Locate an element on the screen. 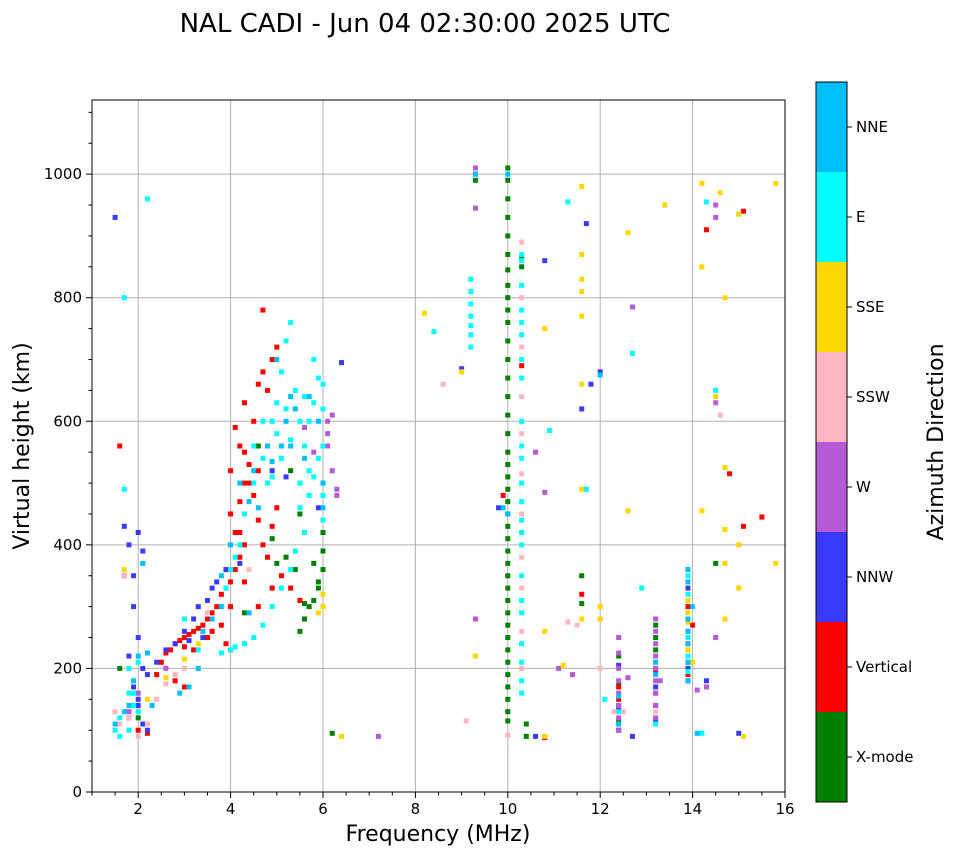  y-tick-label: 200 is located at coordinates (67, 668).